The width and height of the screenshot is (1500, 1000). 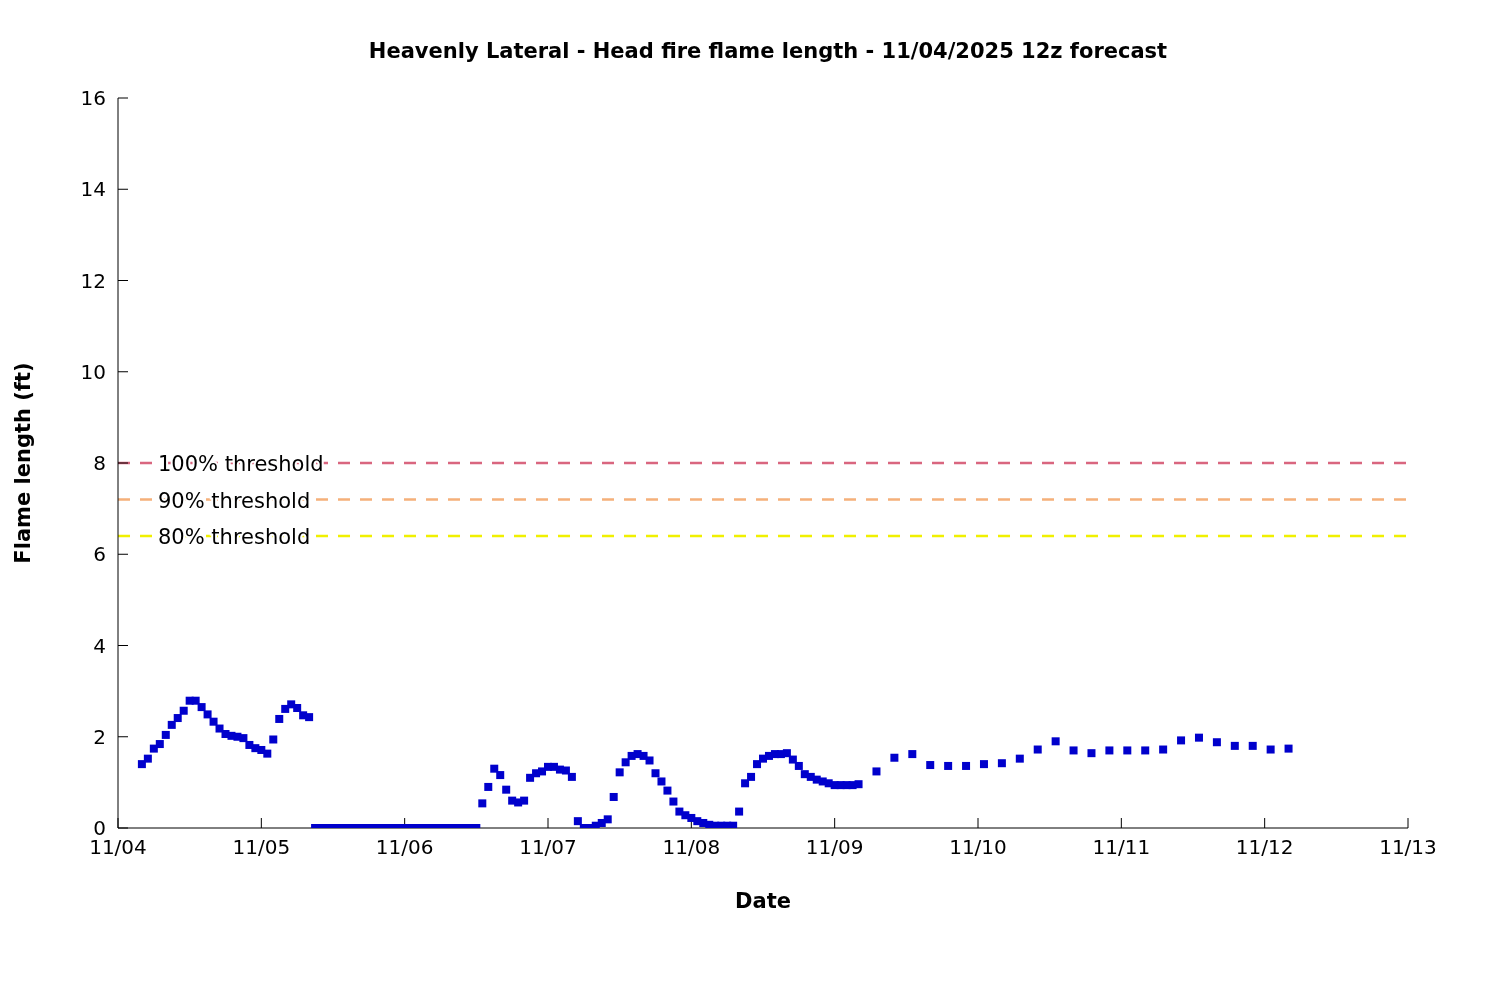 What do you see at coordinates (93, 371) in the screenshot?
I see `y-tick-label: 10` at bounding box center [93, 371].